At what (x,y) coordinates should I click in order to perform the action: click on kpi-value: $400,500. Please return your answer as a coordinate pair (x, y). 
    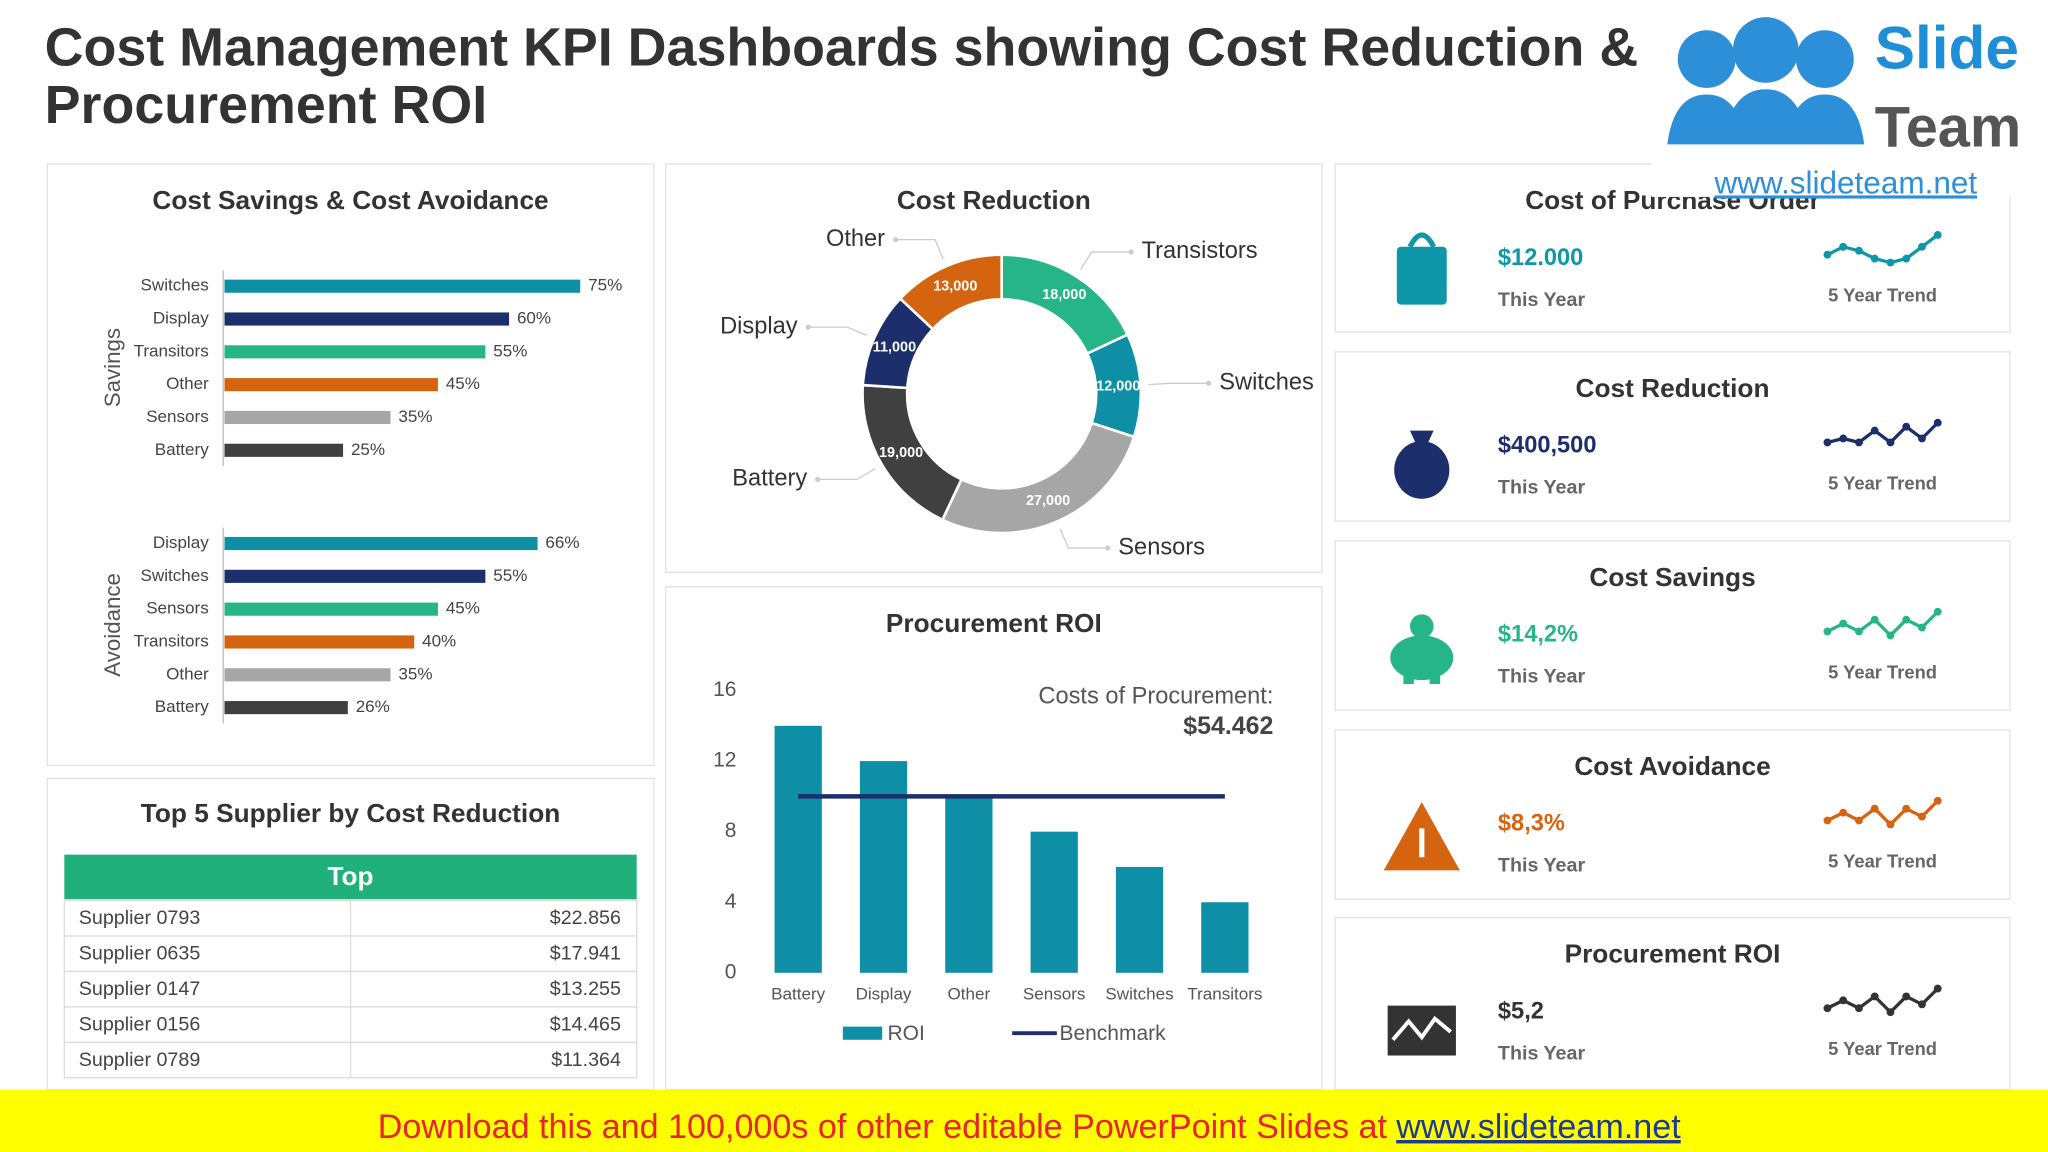
    Looking at the image, I should click on (1547, 446).